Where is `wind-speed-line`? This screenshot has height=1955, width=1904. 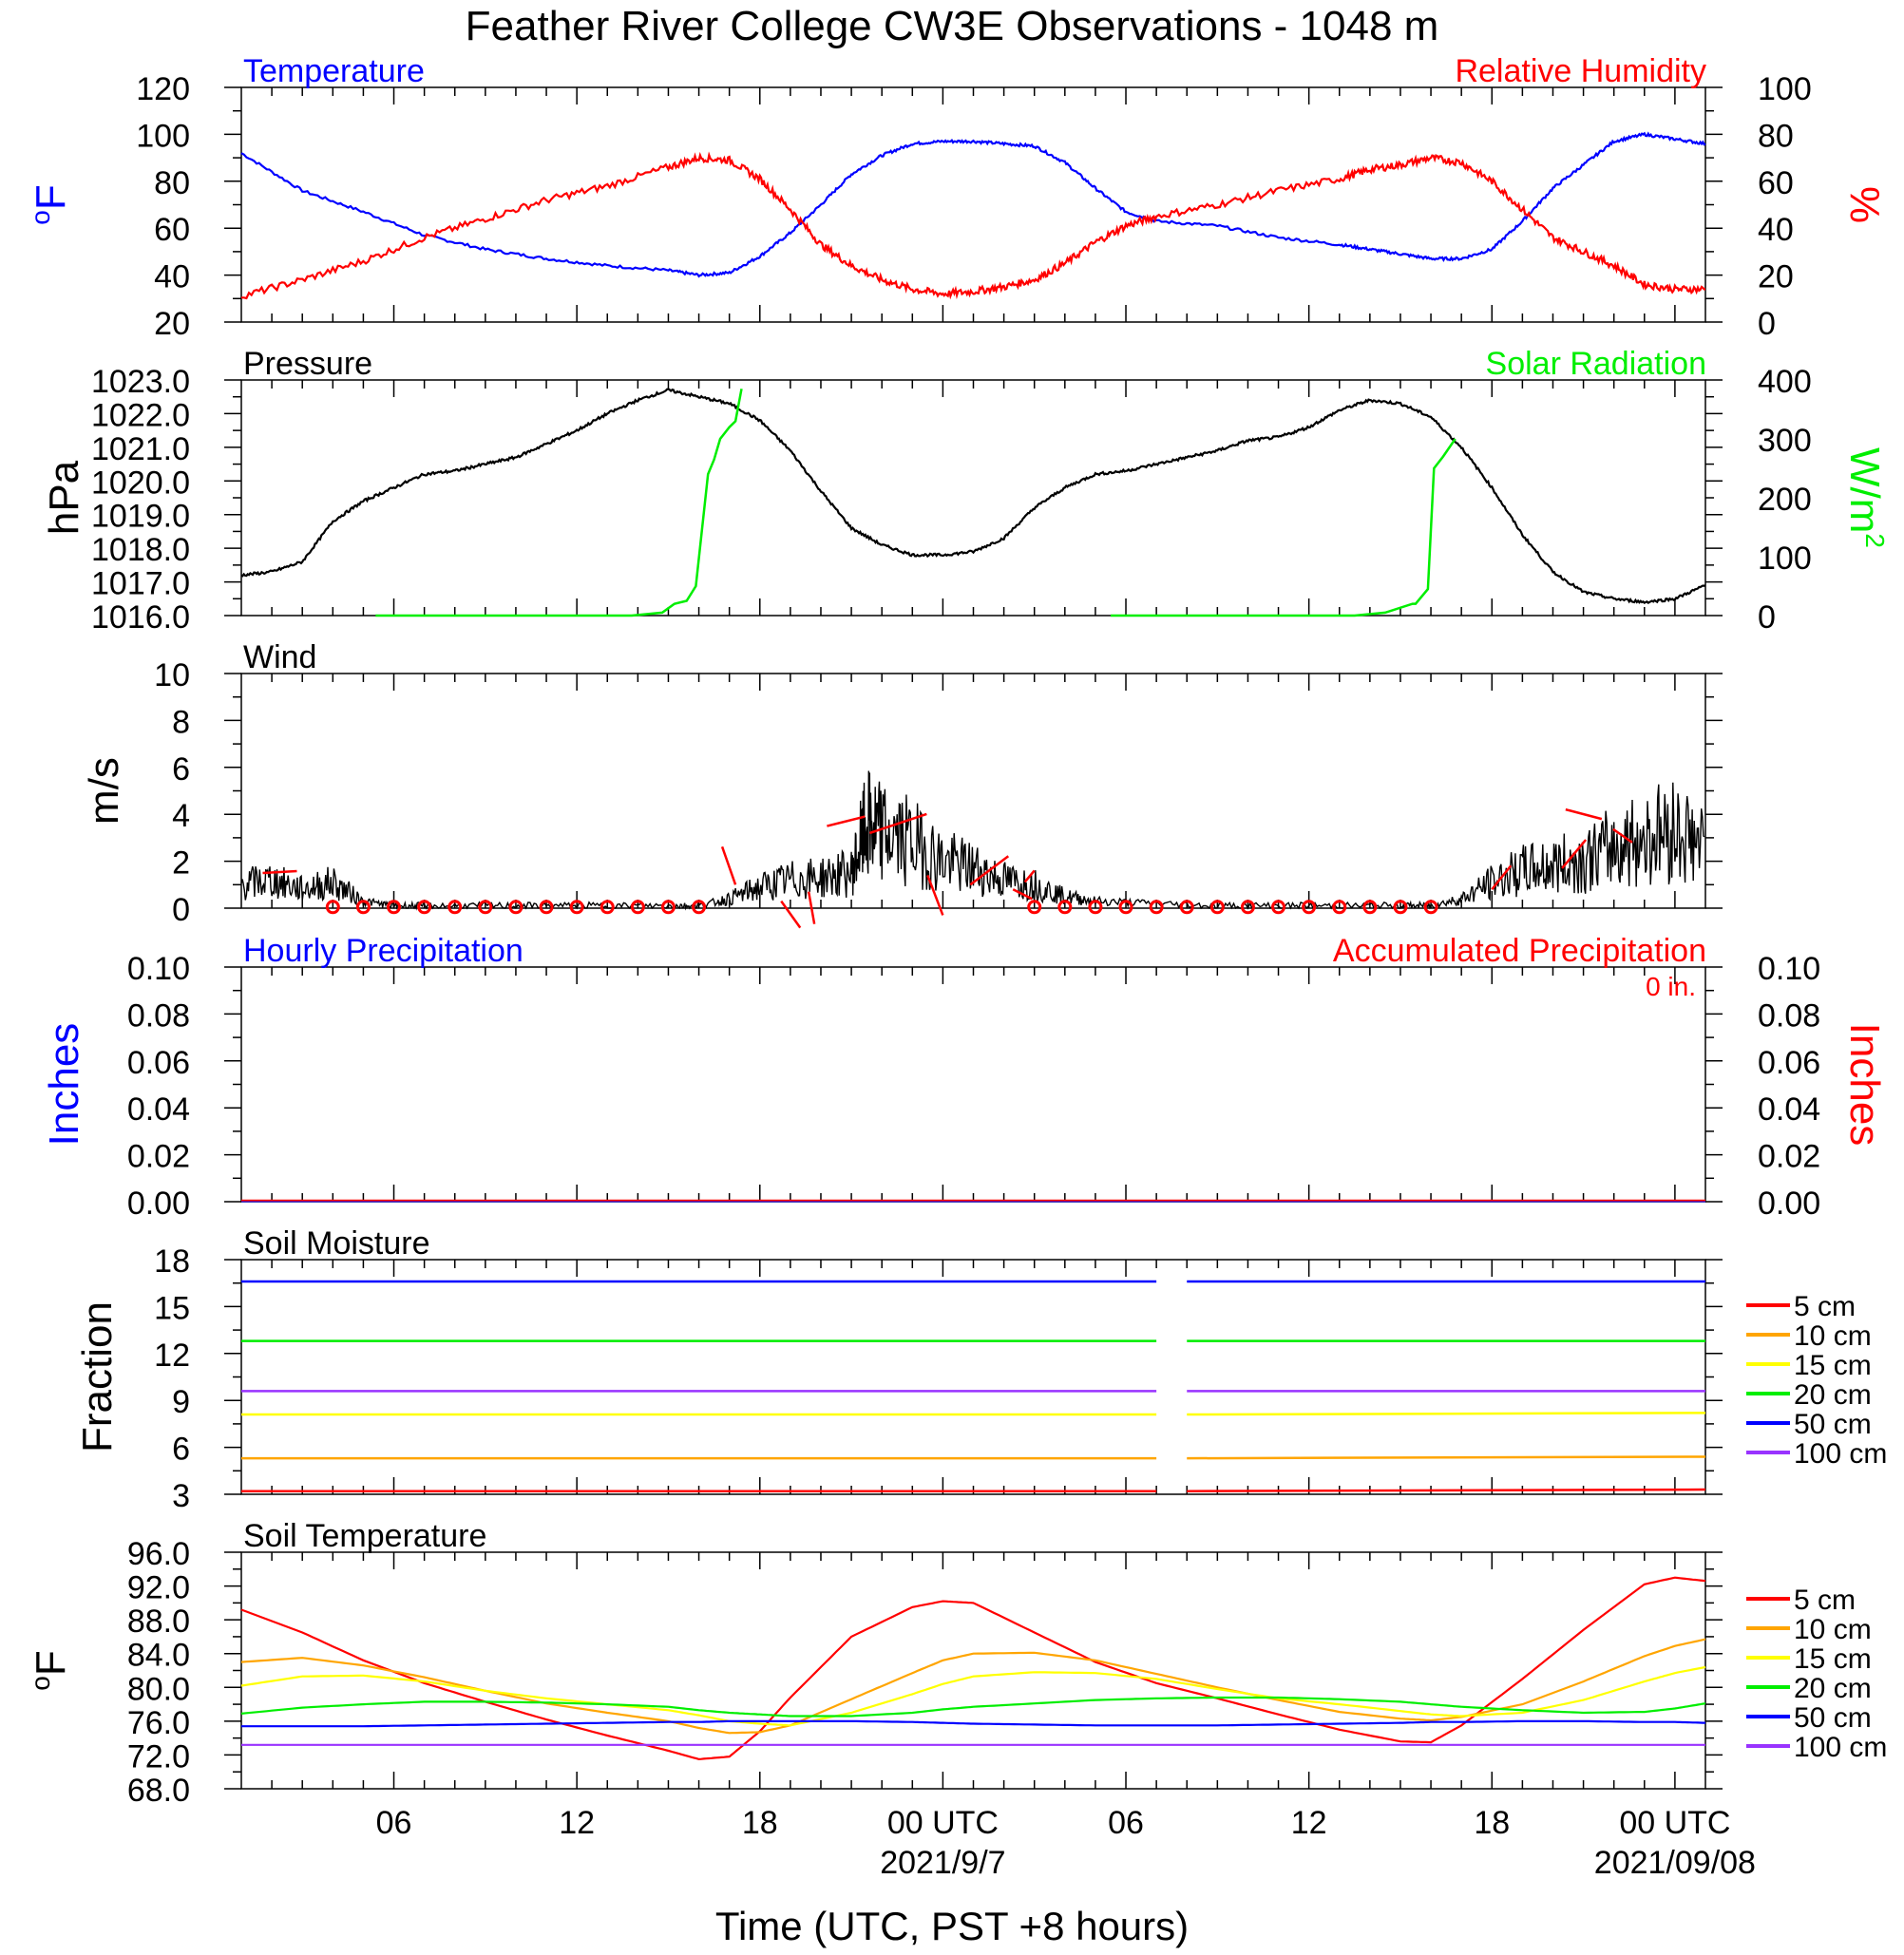
wind-speed-line is located at coordinates (972, 840).